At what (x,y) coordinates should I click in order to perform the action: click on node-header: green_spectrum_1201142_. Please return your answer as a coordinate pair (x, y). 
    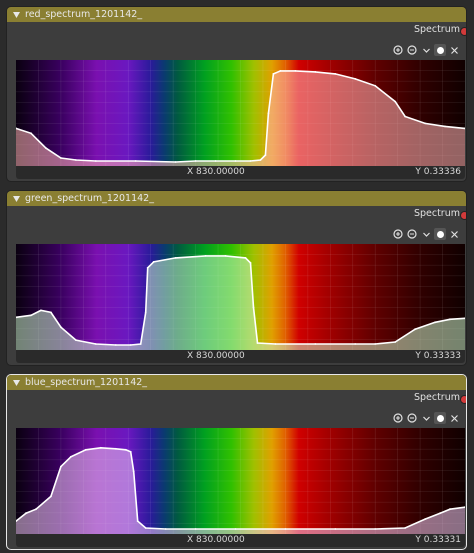
    Looking at the image, I should click on (236, 198).